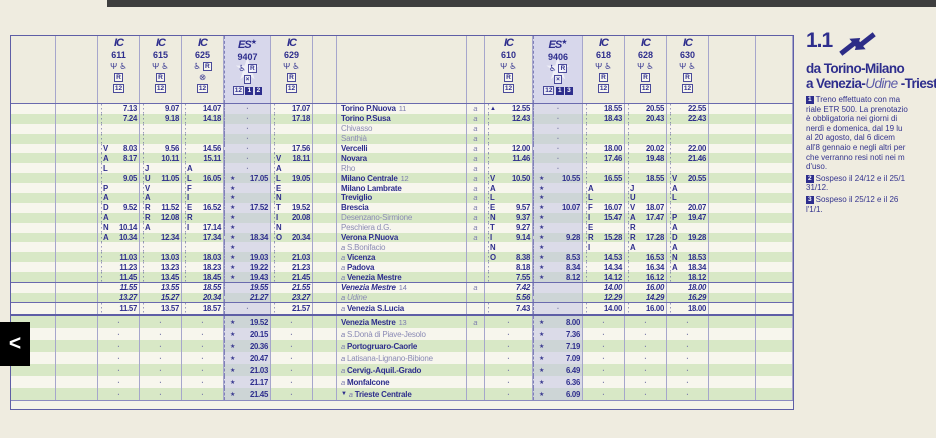 The height and width of the screenshot is (438, 936). What do you see at coordinates (558, 358) in the screenshot?
I see `time-cell: ★ 7.09` at bounding box center [558, 358].